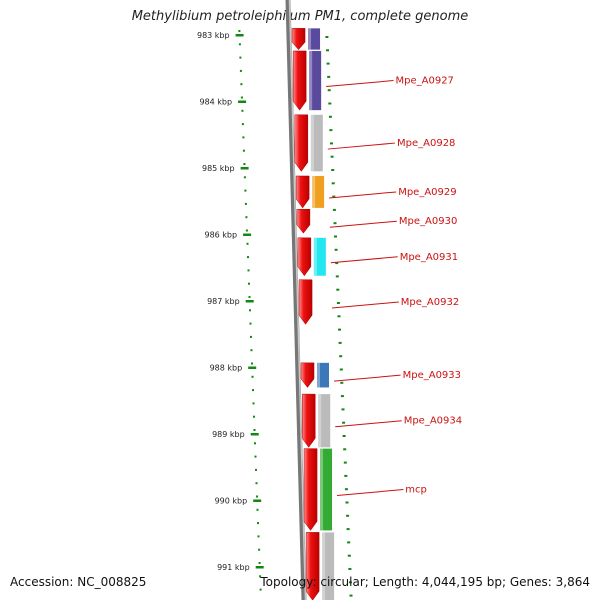 Image resolution: width=600 pixels, height=600 pixels. Describe the element at coordinates (429, 257) in the screenshot. I see `gene-label: Mpe_A0931` at that location.